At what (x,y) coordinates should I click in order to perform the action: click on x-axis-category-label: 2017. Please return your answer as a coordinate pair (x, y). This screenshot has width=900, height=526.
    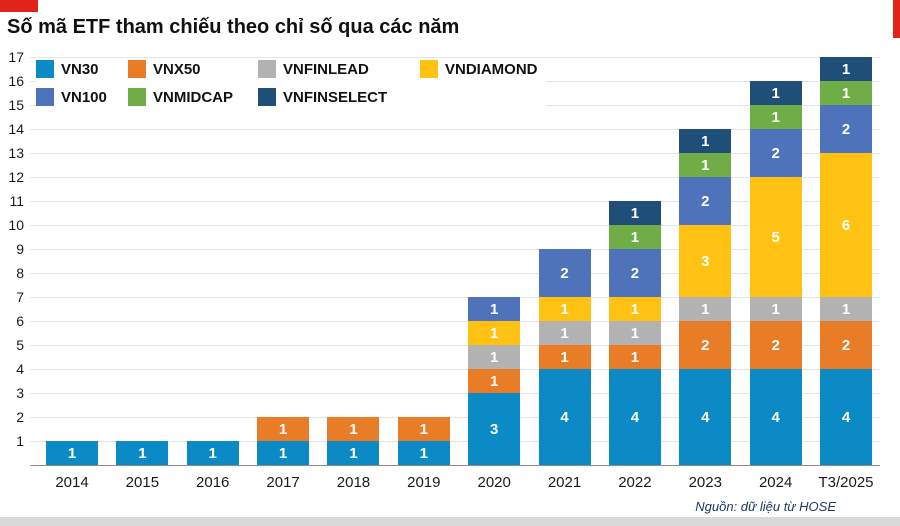
    Looking at the image, I should click on (283, 482).